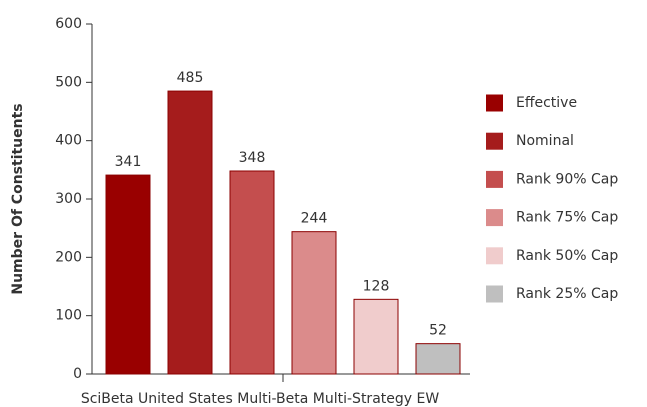  What do you see at coordinates (68, 257) in the screenshot?
I see `y-tick-label: 200` at bounding box center [68, 257].